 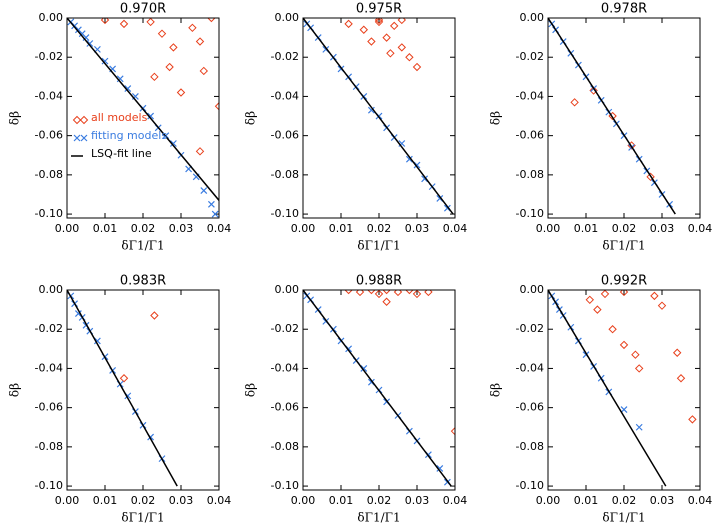 I want to click on chart-title: 0.975R, so click(x=379, y=9).